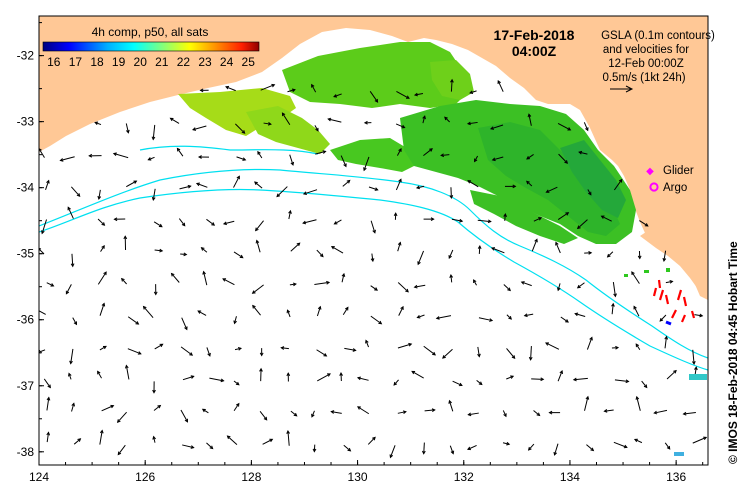  Describe the element at coordinates (39, 477) in the screenshot. I see `x-tick-label: 124` at that location.